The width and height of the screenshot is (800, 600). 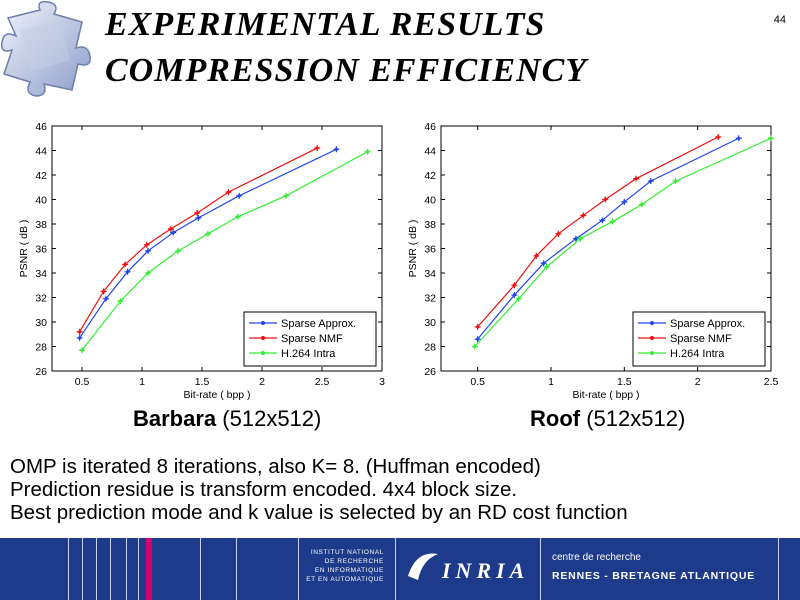 What do you see at coordinates (310, 339) in the screenshot?
I see `legend-box` at bounding box center [310, 339].